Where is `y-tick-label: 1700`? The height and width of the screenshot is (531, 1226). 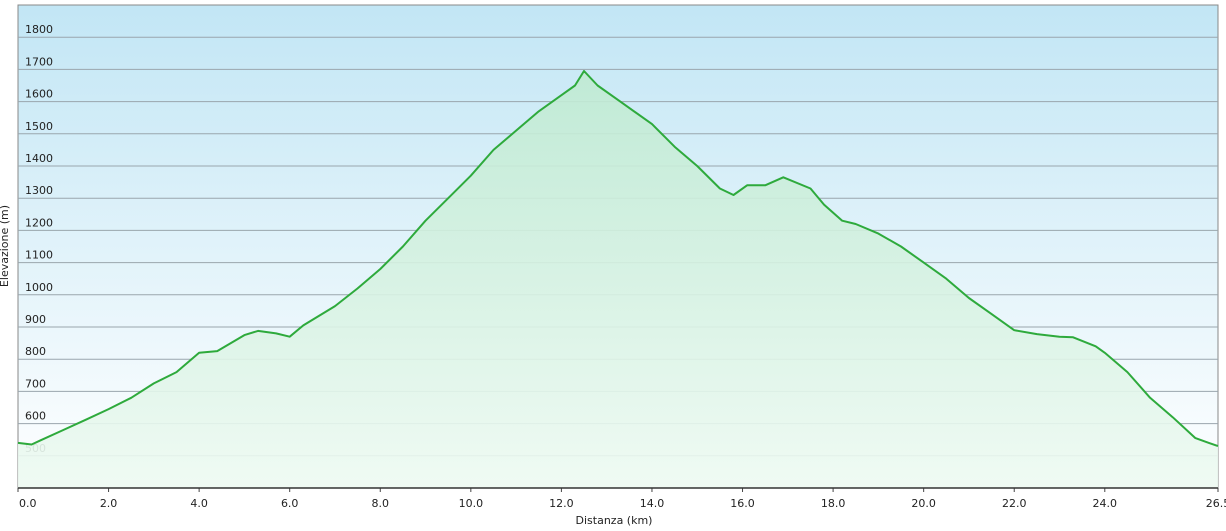 y-tick-label: 1700 is located at coordinates (39, 61).